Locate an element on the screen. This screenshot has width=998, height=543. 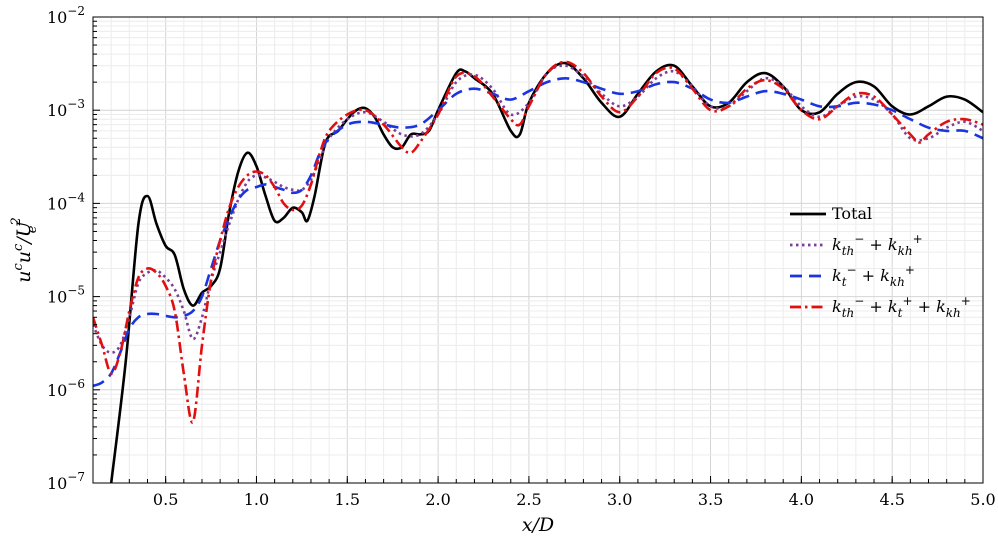
x-tick-label: 1.5 is located at coordinates (347, 499).